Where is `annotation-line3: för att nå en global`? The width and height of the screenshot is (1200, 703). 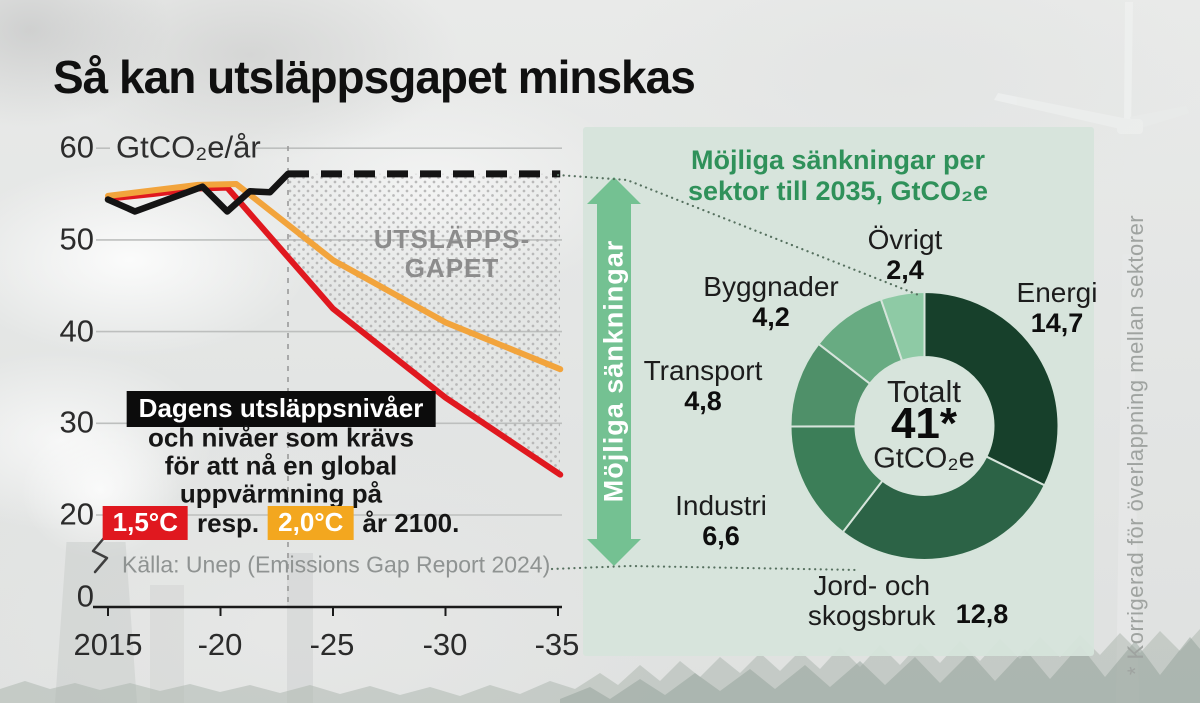
annotation-line3: för att nå en global is located at coordinates (281, 465).